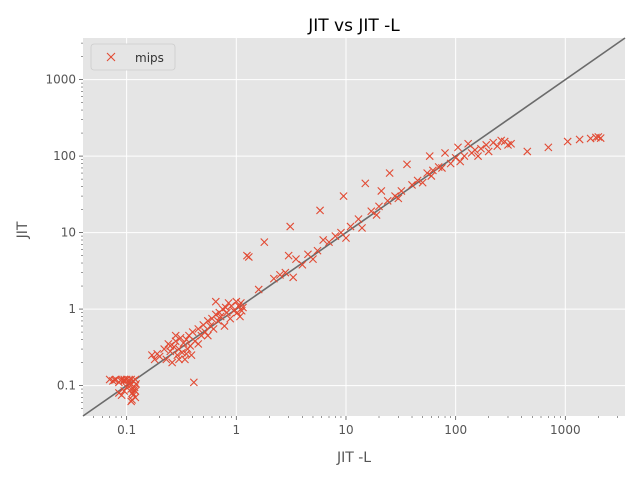 This screenshot has width=640, height=480. I want to click on y-axis-ticks: 0.1 1 10 100 1000, so click(64, 225).